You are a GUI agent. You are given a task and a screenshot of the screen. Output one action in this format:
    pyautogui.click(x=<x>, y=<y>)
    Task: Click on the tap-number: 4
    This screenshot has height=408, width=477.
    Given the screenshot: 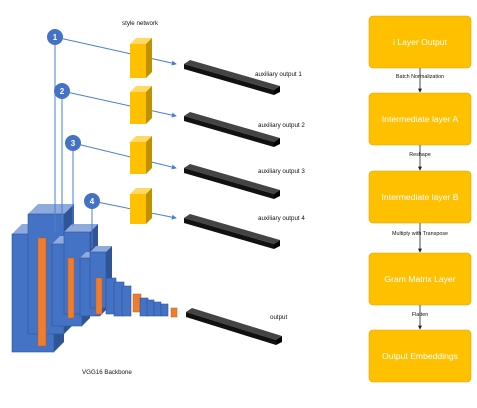 What is the action you would take?
    pyautogui.click(x=92, y=201)
    